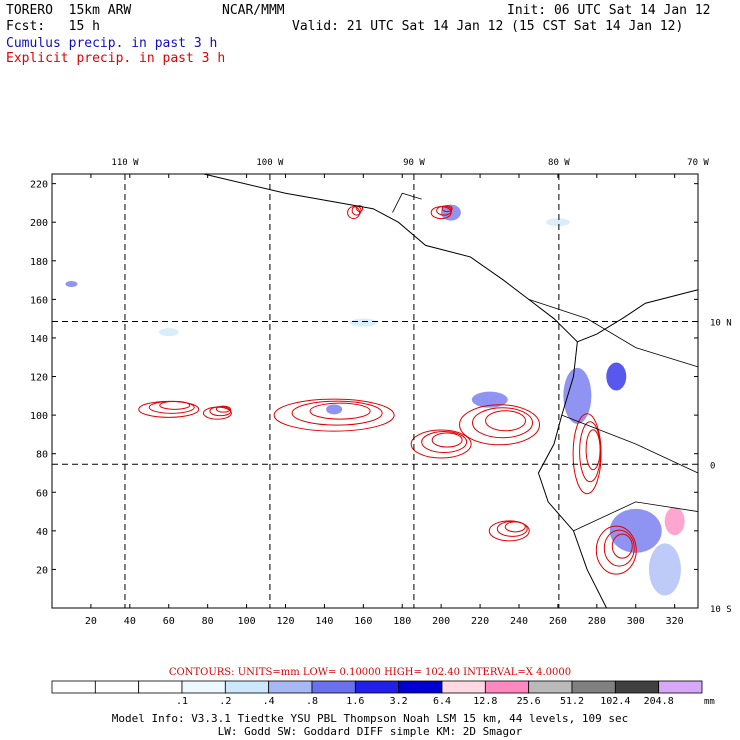 The height and width of the screenshot is (740, 740). I want to click on colorbar-label: 102.4, so click(615, 701).